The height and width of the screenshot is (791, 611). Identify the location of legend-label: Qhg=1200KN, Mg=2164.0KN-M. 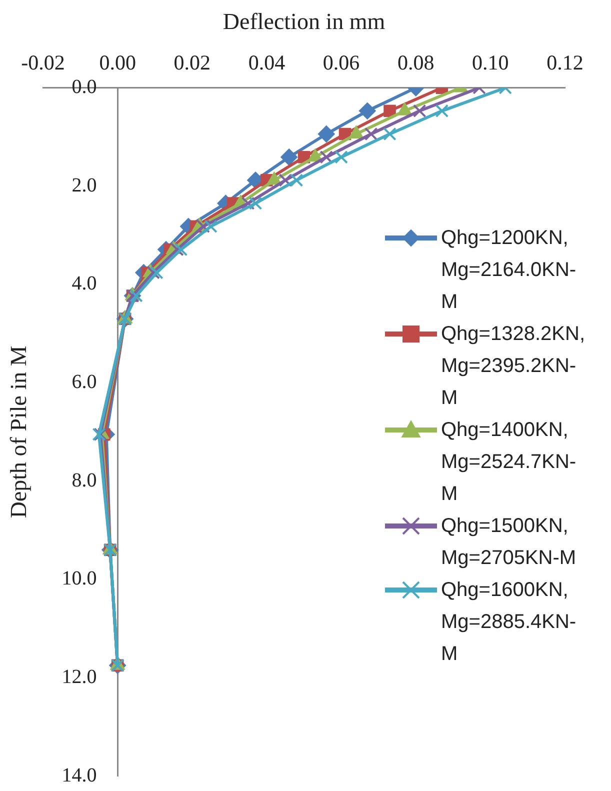
(509, 270).